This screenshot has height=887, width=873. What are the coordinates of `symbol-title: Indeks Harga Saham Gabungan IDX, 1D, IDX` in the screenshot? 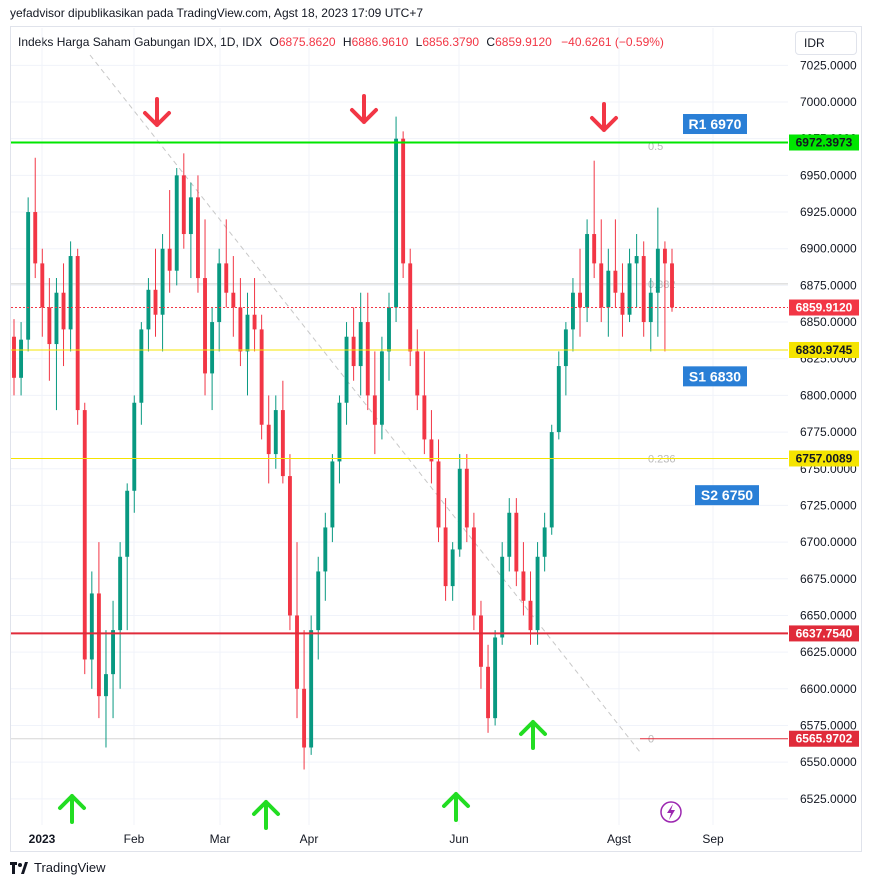 It's located at (140, 42).